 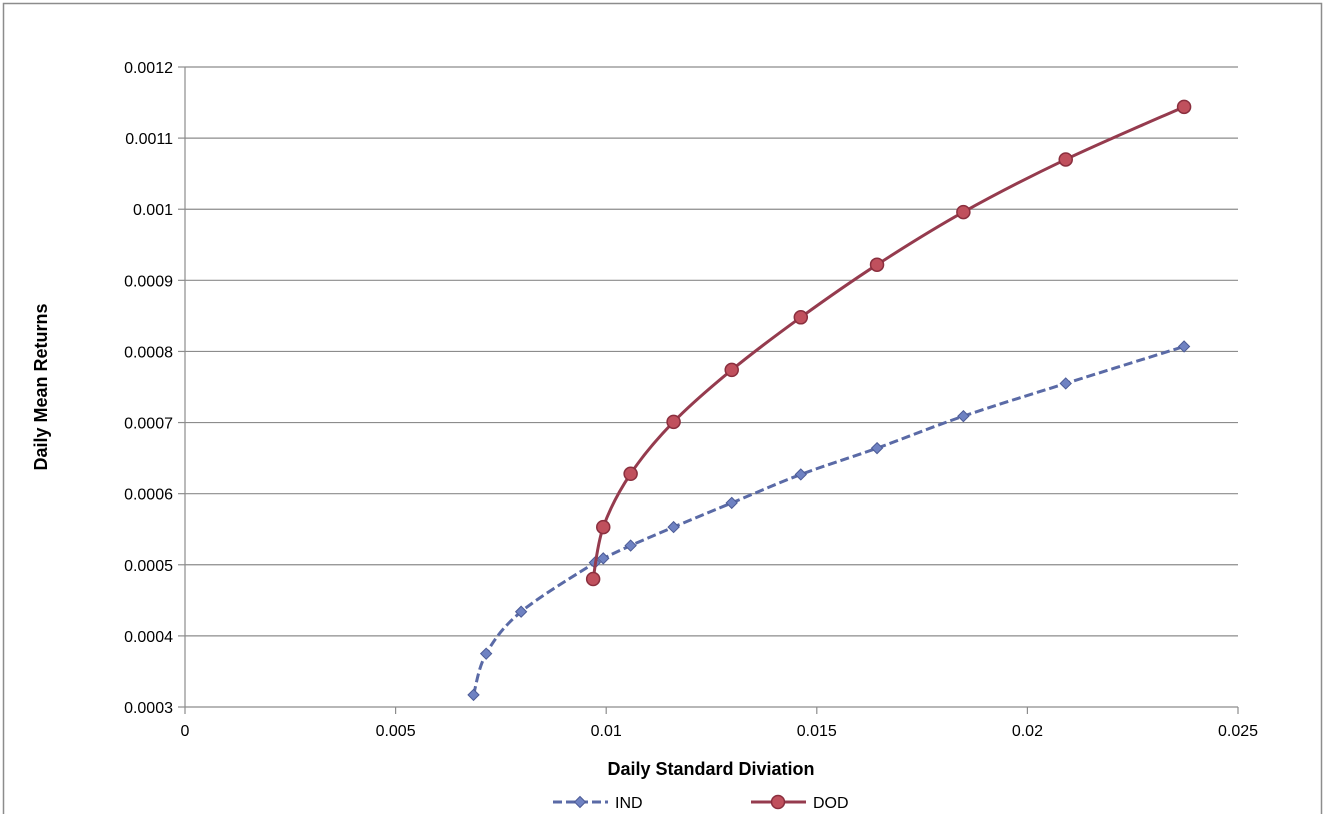 I want to click on legend-item-dod: DOD, so click(x=800, y=803).